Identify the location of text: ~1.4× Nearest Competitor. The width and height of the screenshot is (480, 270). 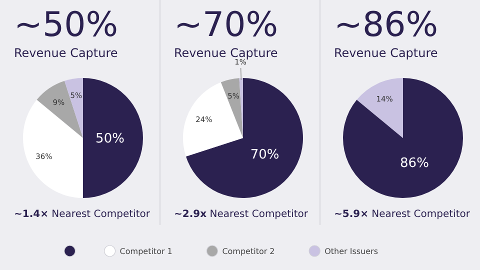
(82, 214).